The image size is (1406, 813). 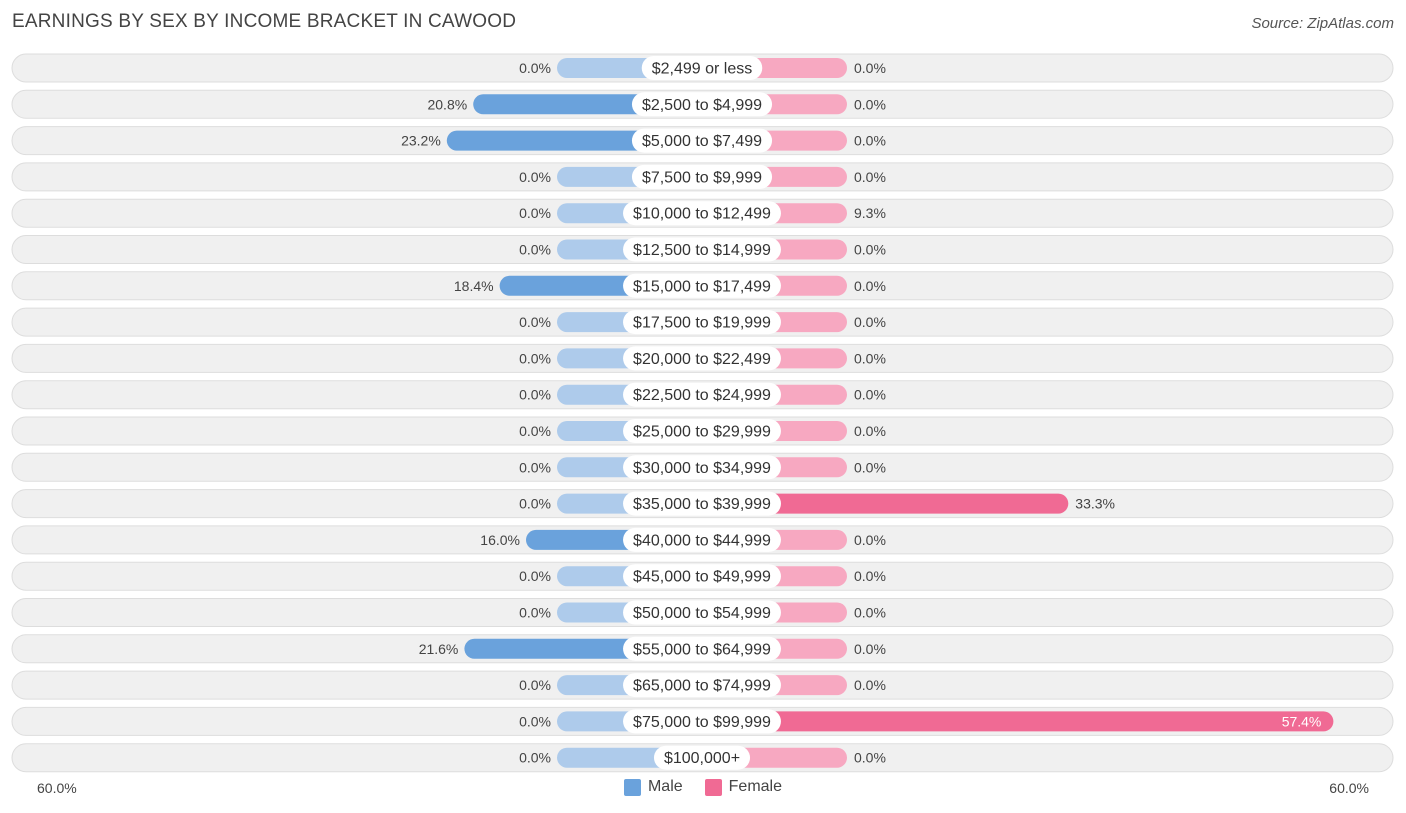 What do you see at coordinates (439, 649) in the screenshot?
I see `male-value-label: 21.6%` at bounding box center [439, 649].